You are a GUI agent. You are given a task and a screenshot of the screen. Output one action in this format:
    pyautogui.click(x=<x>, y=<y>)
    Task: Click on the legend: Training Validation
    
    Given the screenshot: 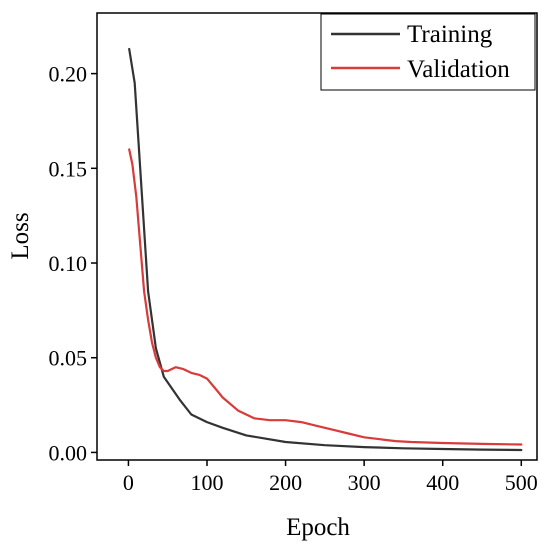 What is the action you would take?
    pyautogui.click(x=428, y=52)
    